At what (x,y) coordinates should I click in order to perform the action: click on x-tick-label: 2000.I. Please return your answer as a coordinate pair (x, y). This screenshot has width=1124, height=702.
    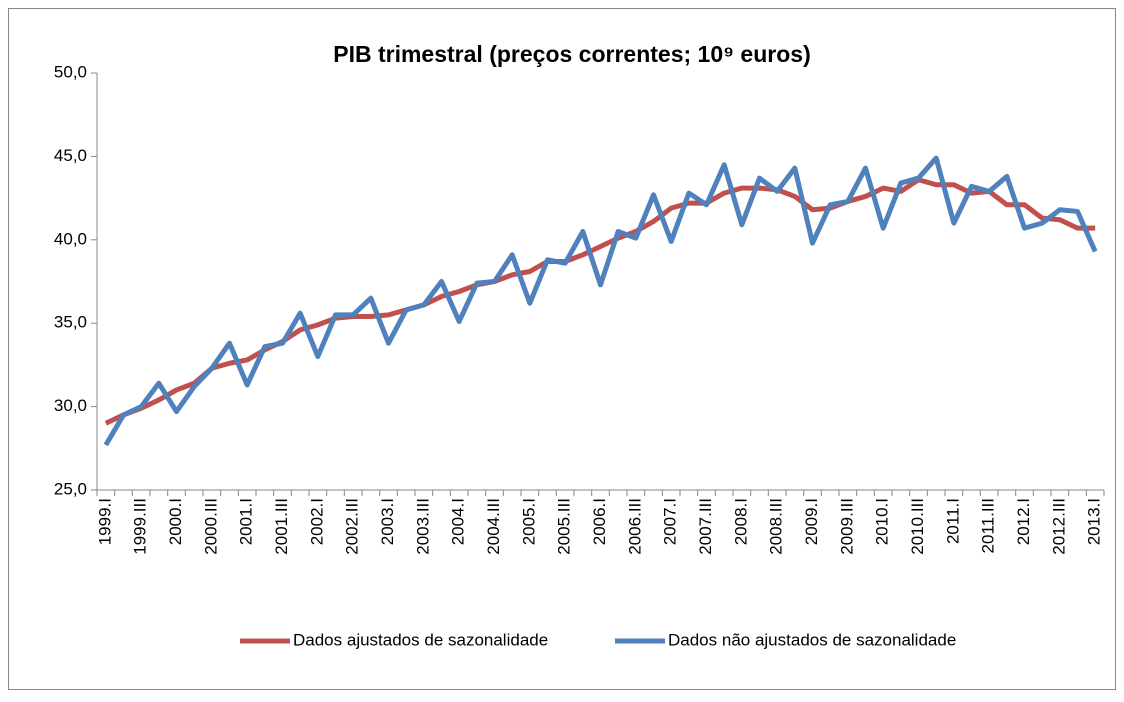
    Looking at the image, I should click on (175, 521).